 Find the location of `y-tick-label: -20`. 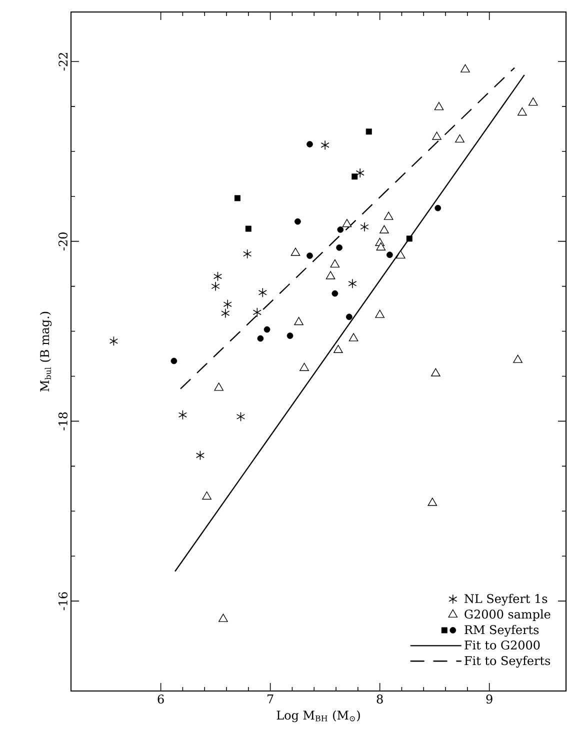

y-tick-label: -20 is located at coordinates (63, 241).